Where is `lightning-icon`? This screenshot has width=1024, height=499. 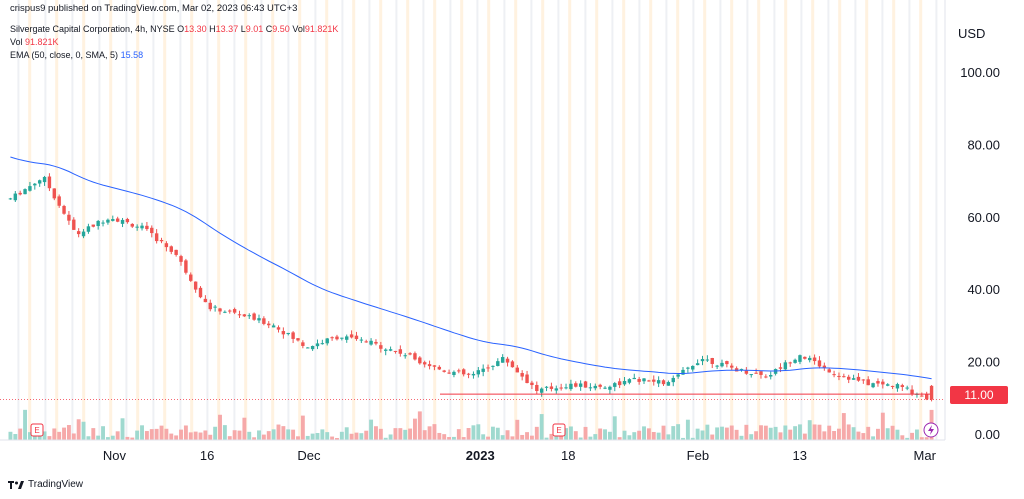
lightning-icon is located at coordinates (931, 430).